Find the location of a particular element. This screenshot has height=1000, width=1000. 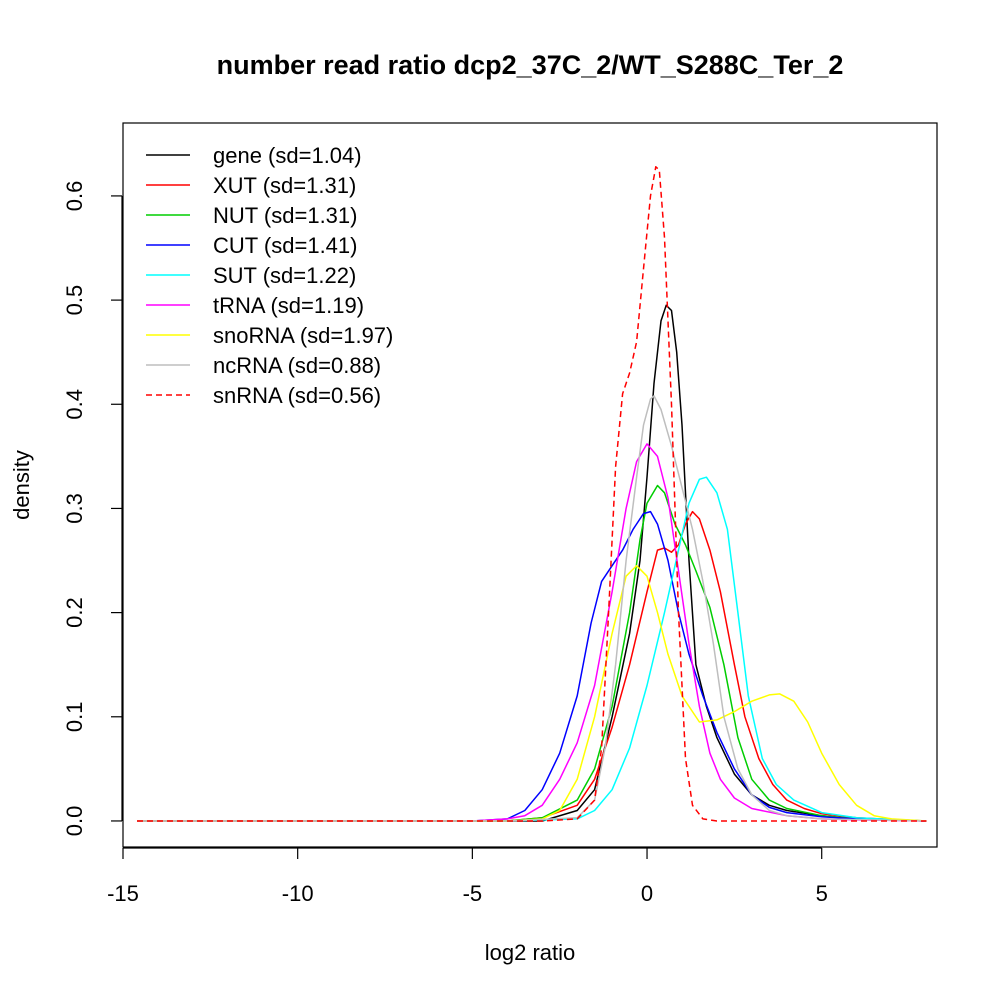

y-tick-label: 0.4 is located at coordinates (74, 404).